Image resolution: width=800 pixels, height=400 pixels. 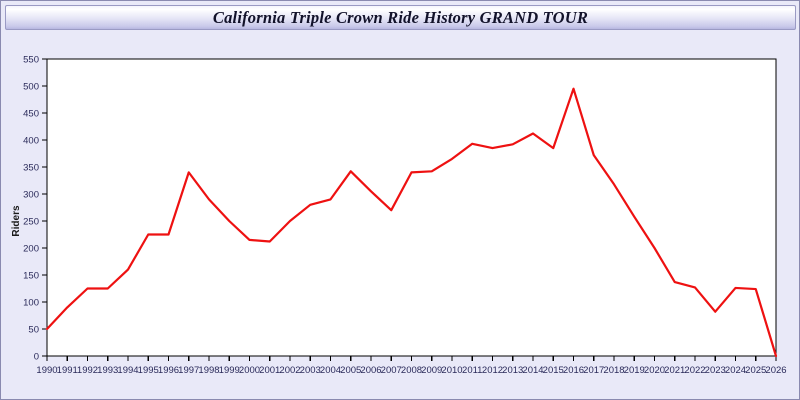 What do you see at coordinates (33, 330) in the screenshot?
I see `y-tick-label: 50` at bounding box center [33, 330].